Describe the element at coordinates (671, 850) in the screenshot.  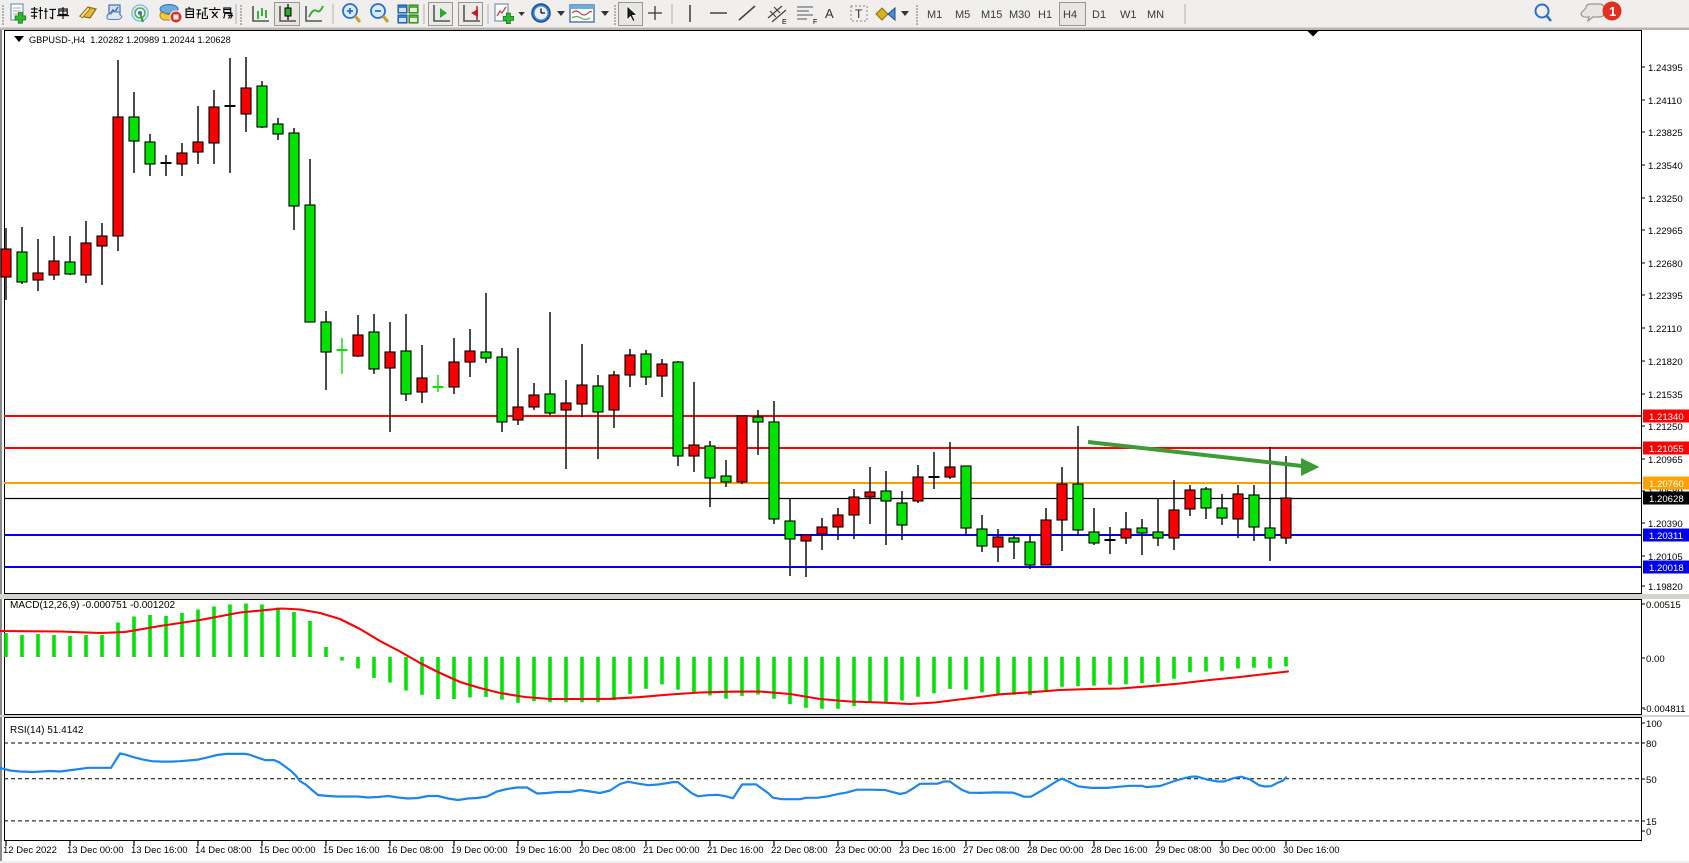
I see `svg-text: 21 Dec 00:00` at that location.